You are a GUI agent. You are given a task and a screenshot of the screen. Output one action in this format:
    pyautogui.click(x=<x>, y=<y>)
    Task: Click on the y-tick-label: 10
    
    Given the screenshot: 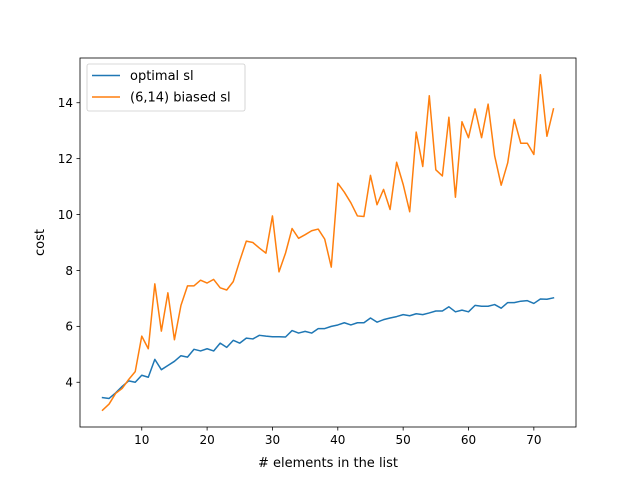 What is the action you would take?
    pyautogui.click(x=65, y=215)
    